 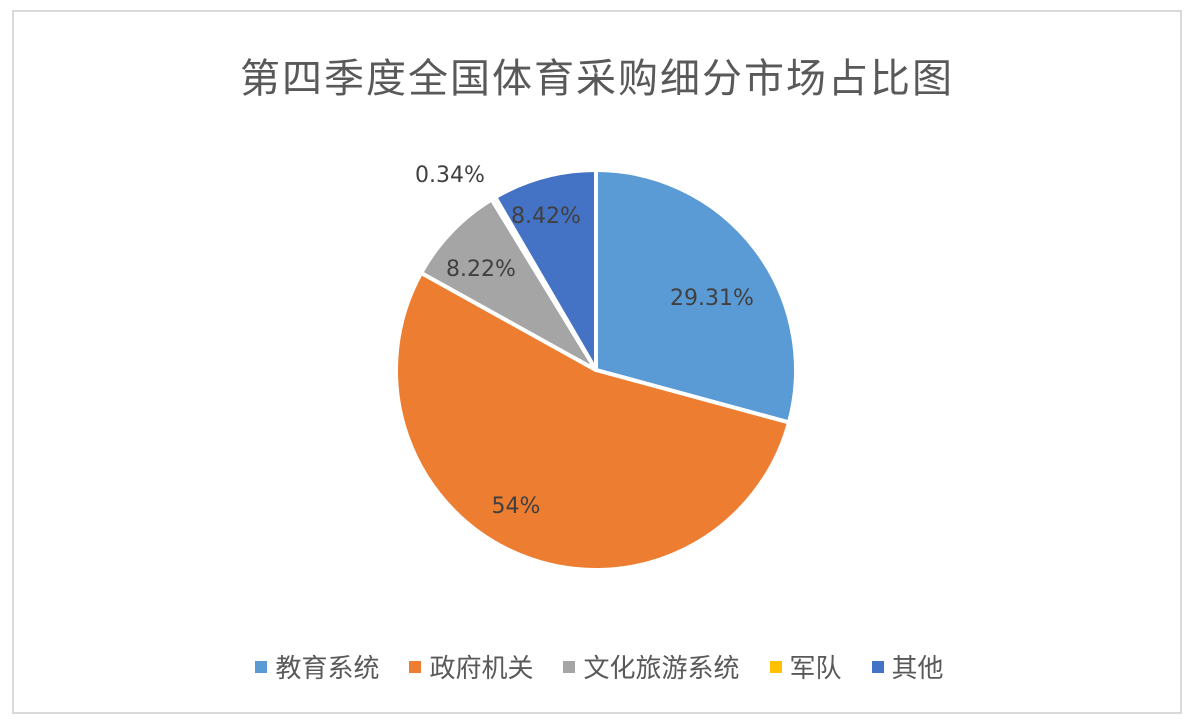 I want to click on legend-item-1: 教育系统, so click(x=317, y=666).